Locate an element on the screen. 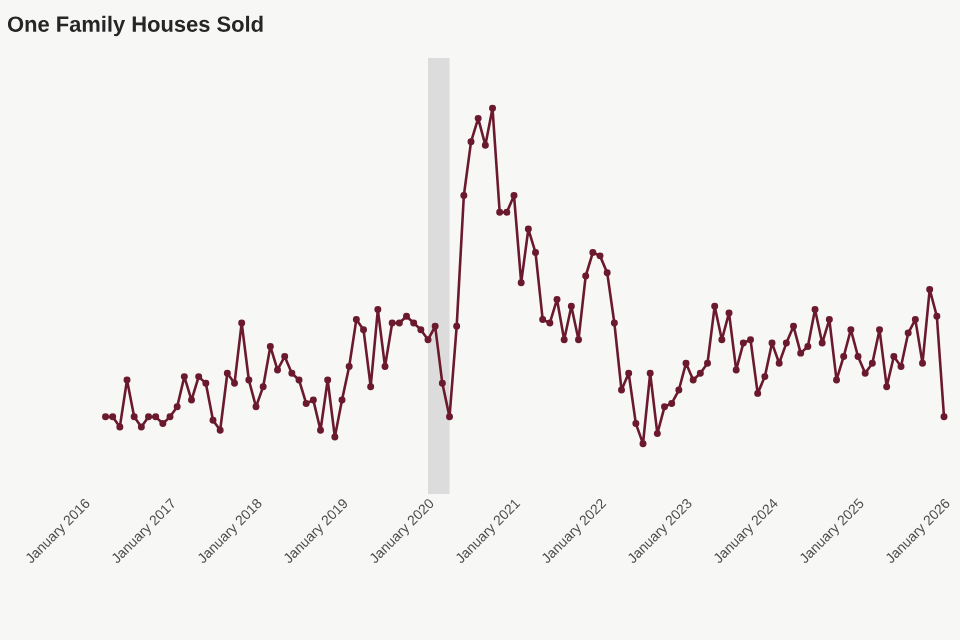 The image size is (960, 640). chart-title: One Family Houses Sold is located at coordinates (135, 26).